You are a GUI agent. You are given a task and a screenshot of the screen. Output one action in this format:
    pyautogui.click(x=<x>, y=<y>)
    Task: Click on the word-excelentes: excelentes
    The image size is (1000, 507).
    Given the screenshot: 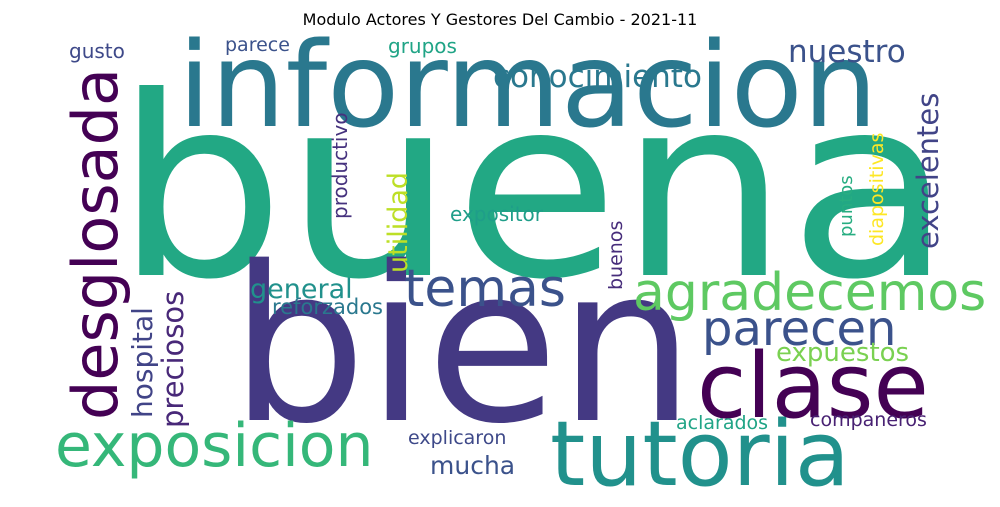 What is the action you would take?
    pyautogui.click(x=928, y=170)
    